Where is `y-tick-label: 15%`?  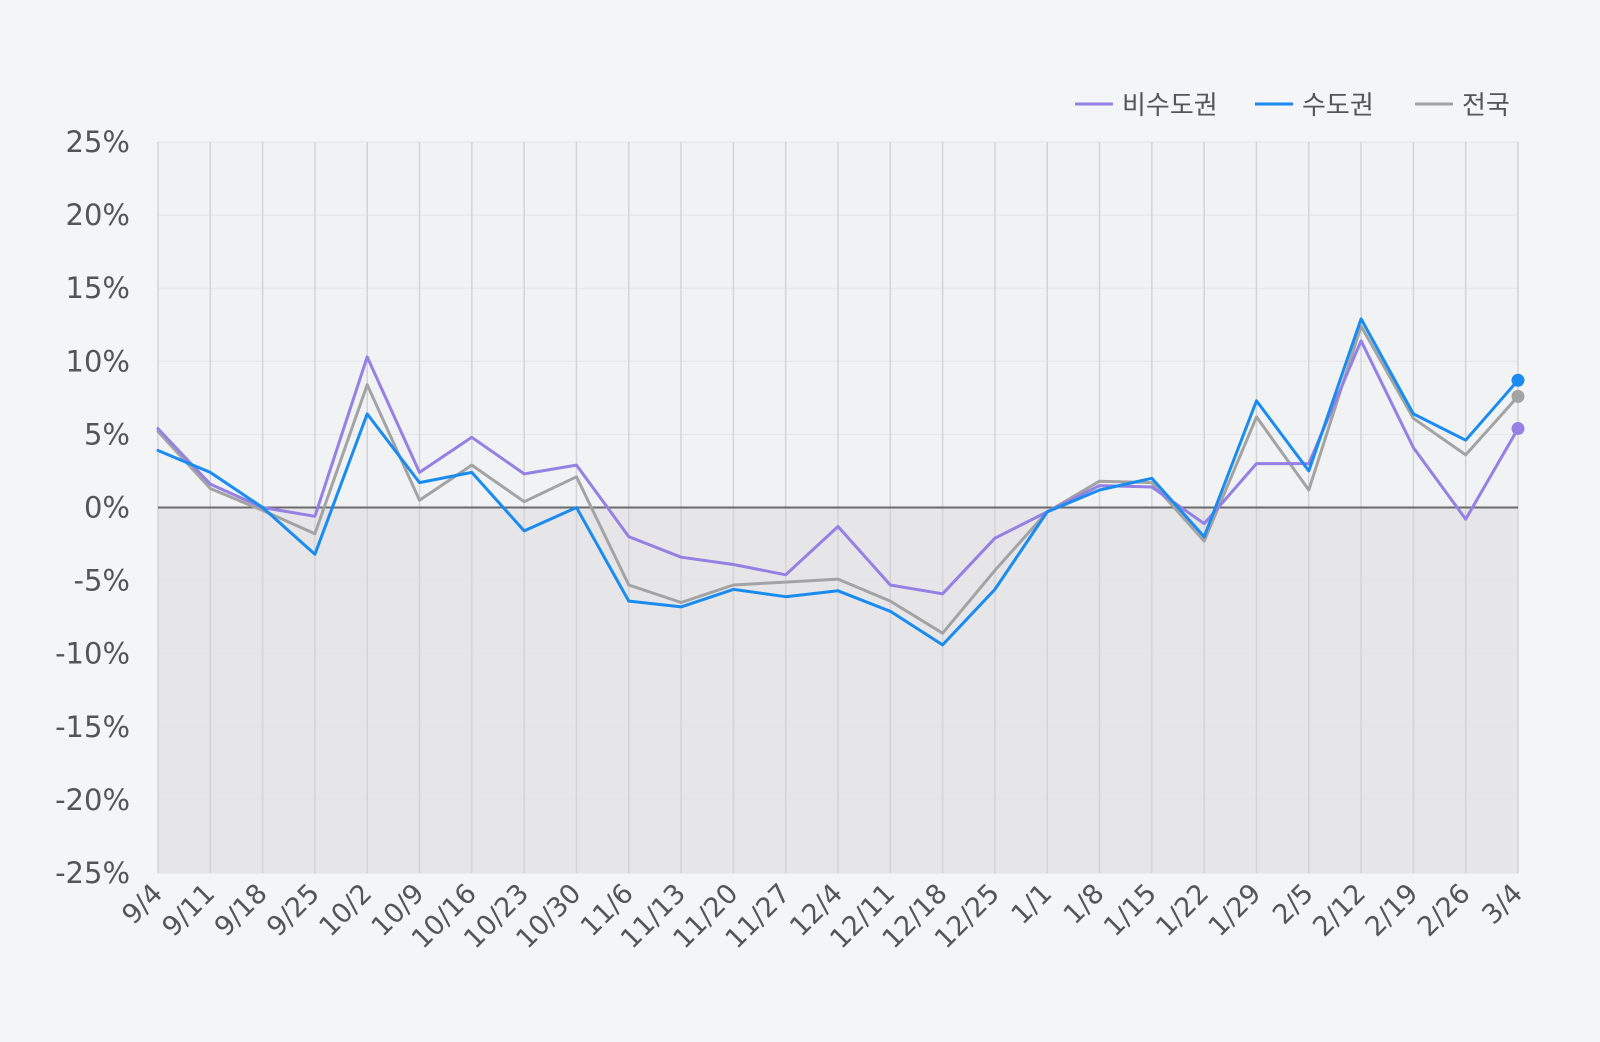
y-tick-label: 15% is located at coordinates (98, 288).